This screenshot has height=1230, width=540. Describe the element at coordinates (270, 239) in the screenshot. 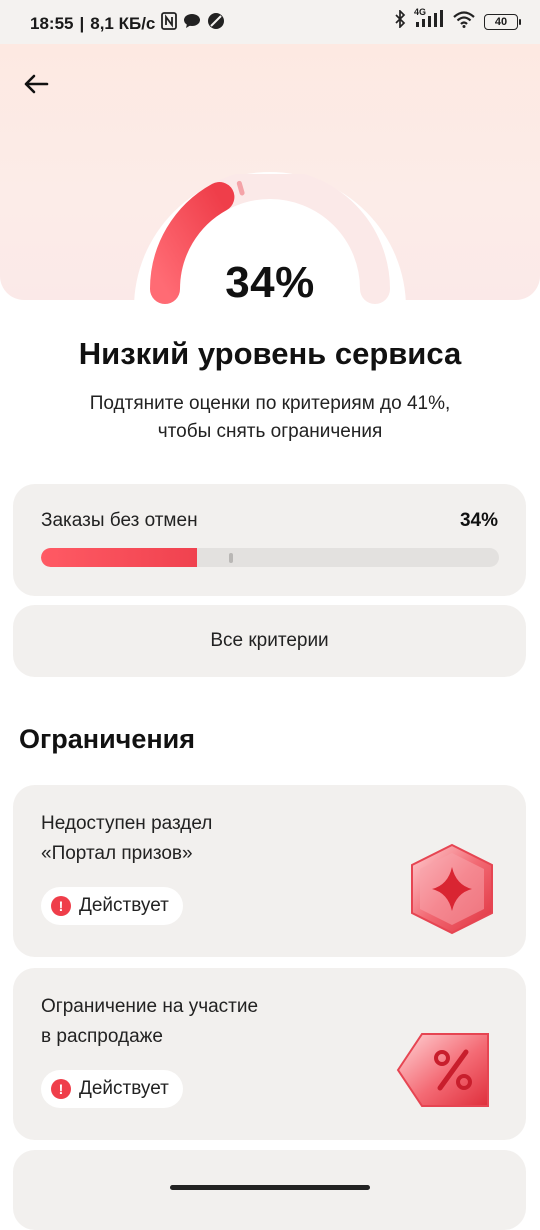

I see `service-gauge` at that location.